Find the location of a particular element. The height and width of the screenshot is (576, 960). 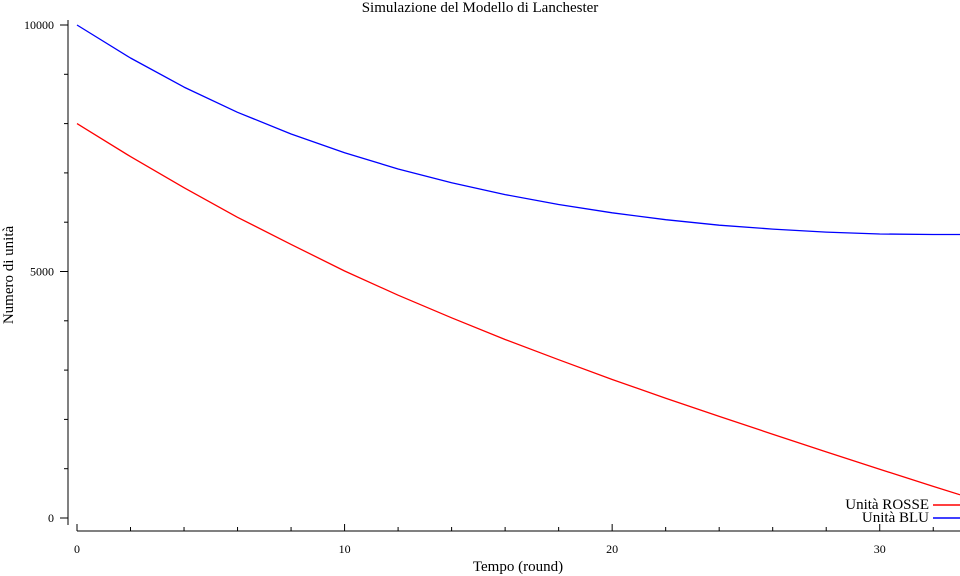

x-tick-label: 10 is located at coordinates (345, 549).